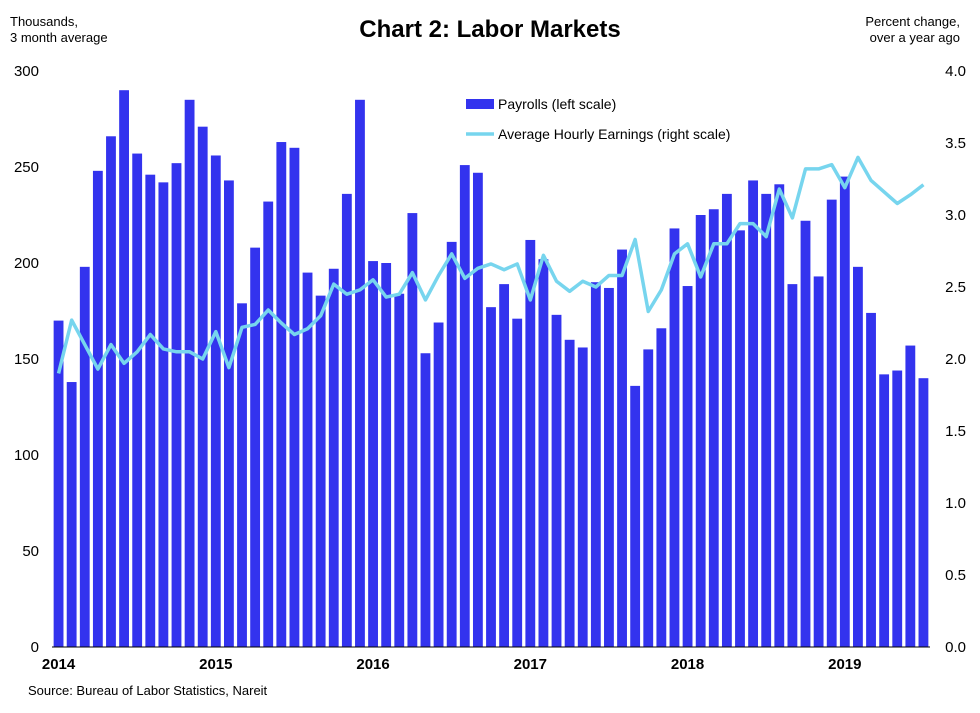  I want to click on left-tick-label: 50, so click(30, 551).